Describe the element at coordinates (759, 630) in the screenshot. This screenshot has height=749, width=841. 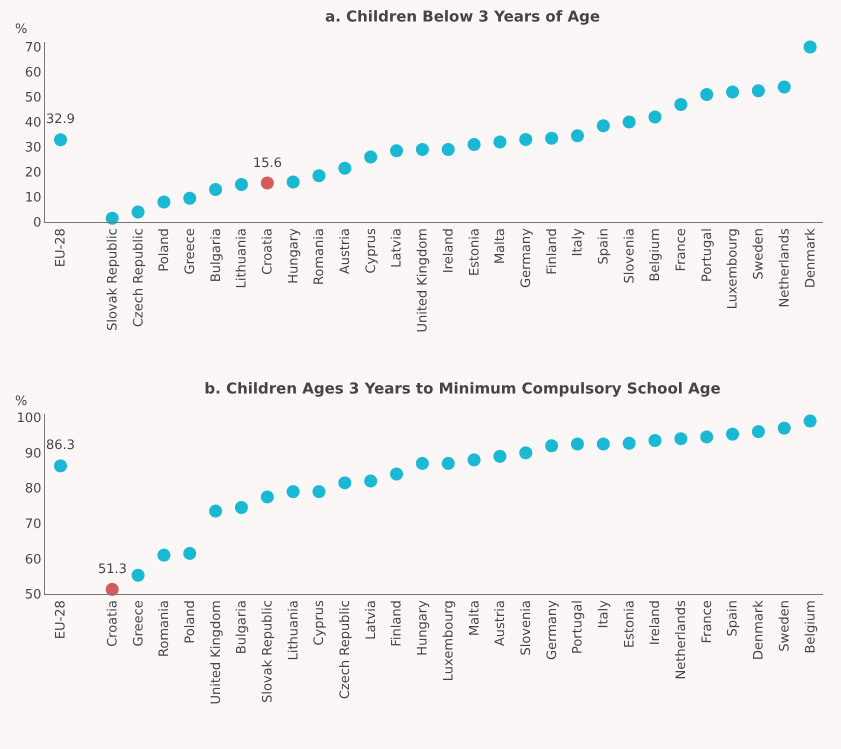
I see `x-tick-label: Denmark` at that location.